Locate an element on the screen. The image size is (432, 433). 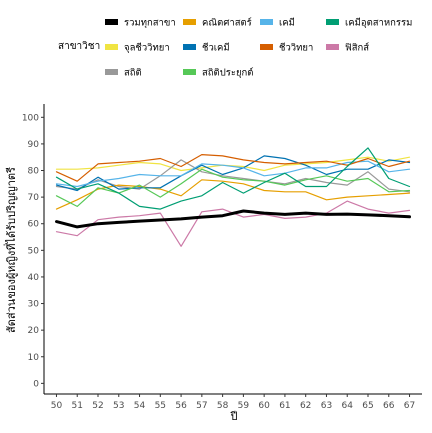
x-tick-label: 58 is located at coordinates (223, 406).